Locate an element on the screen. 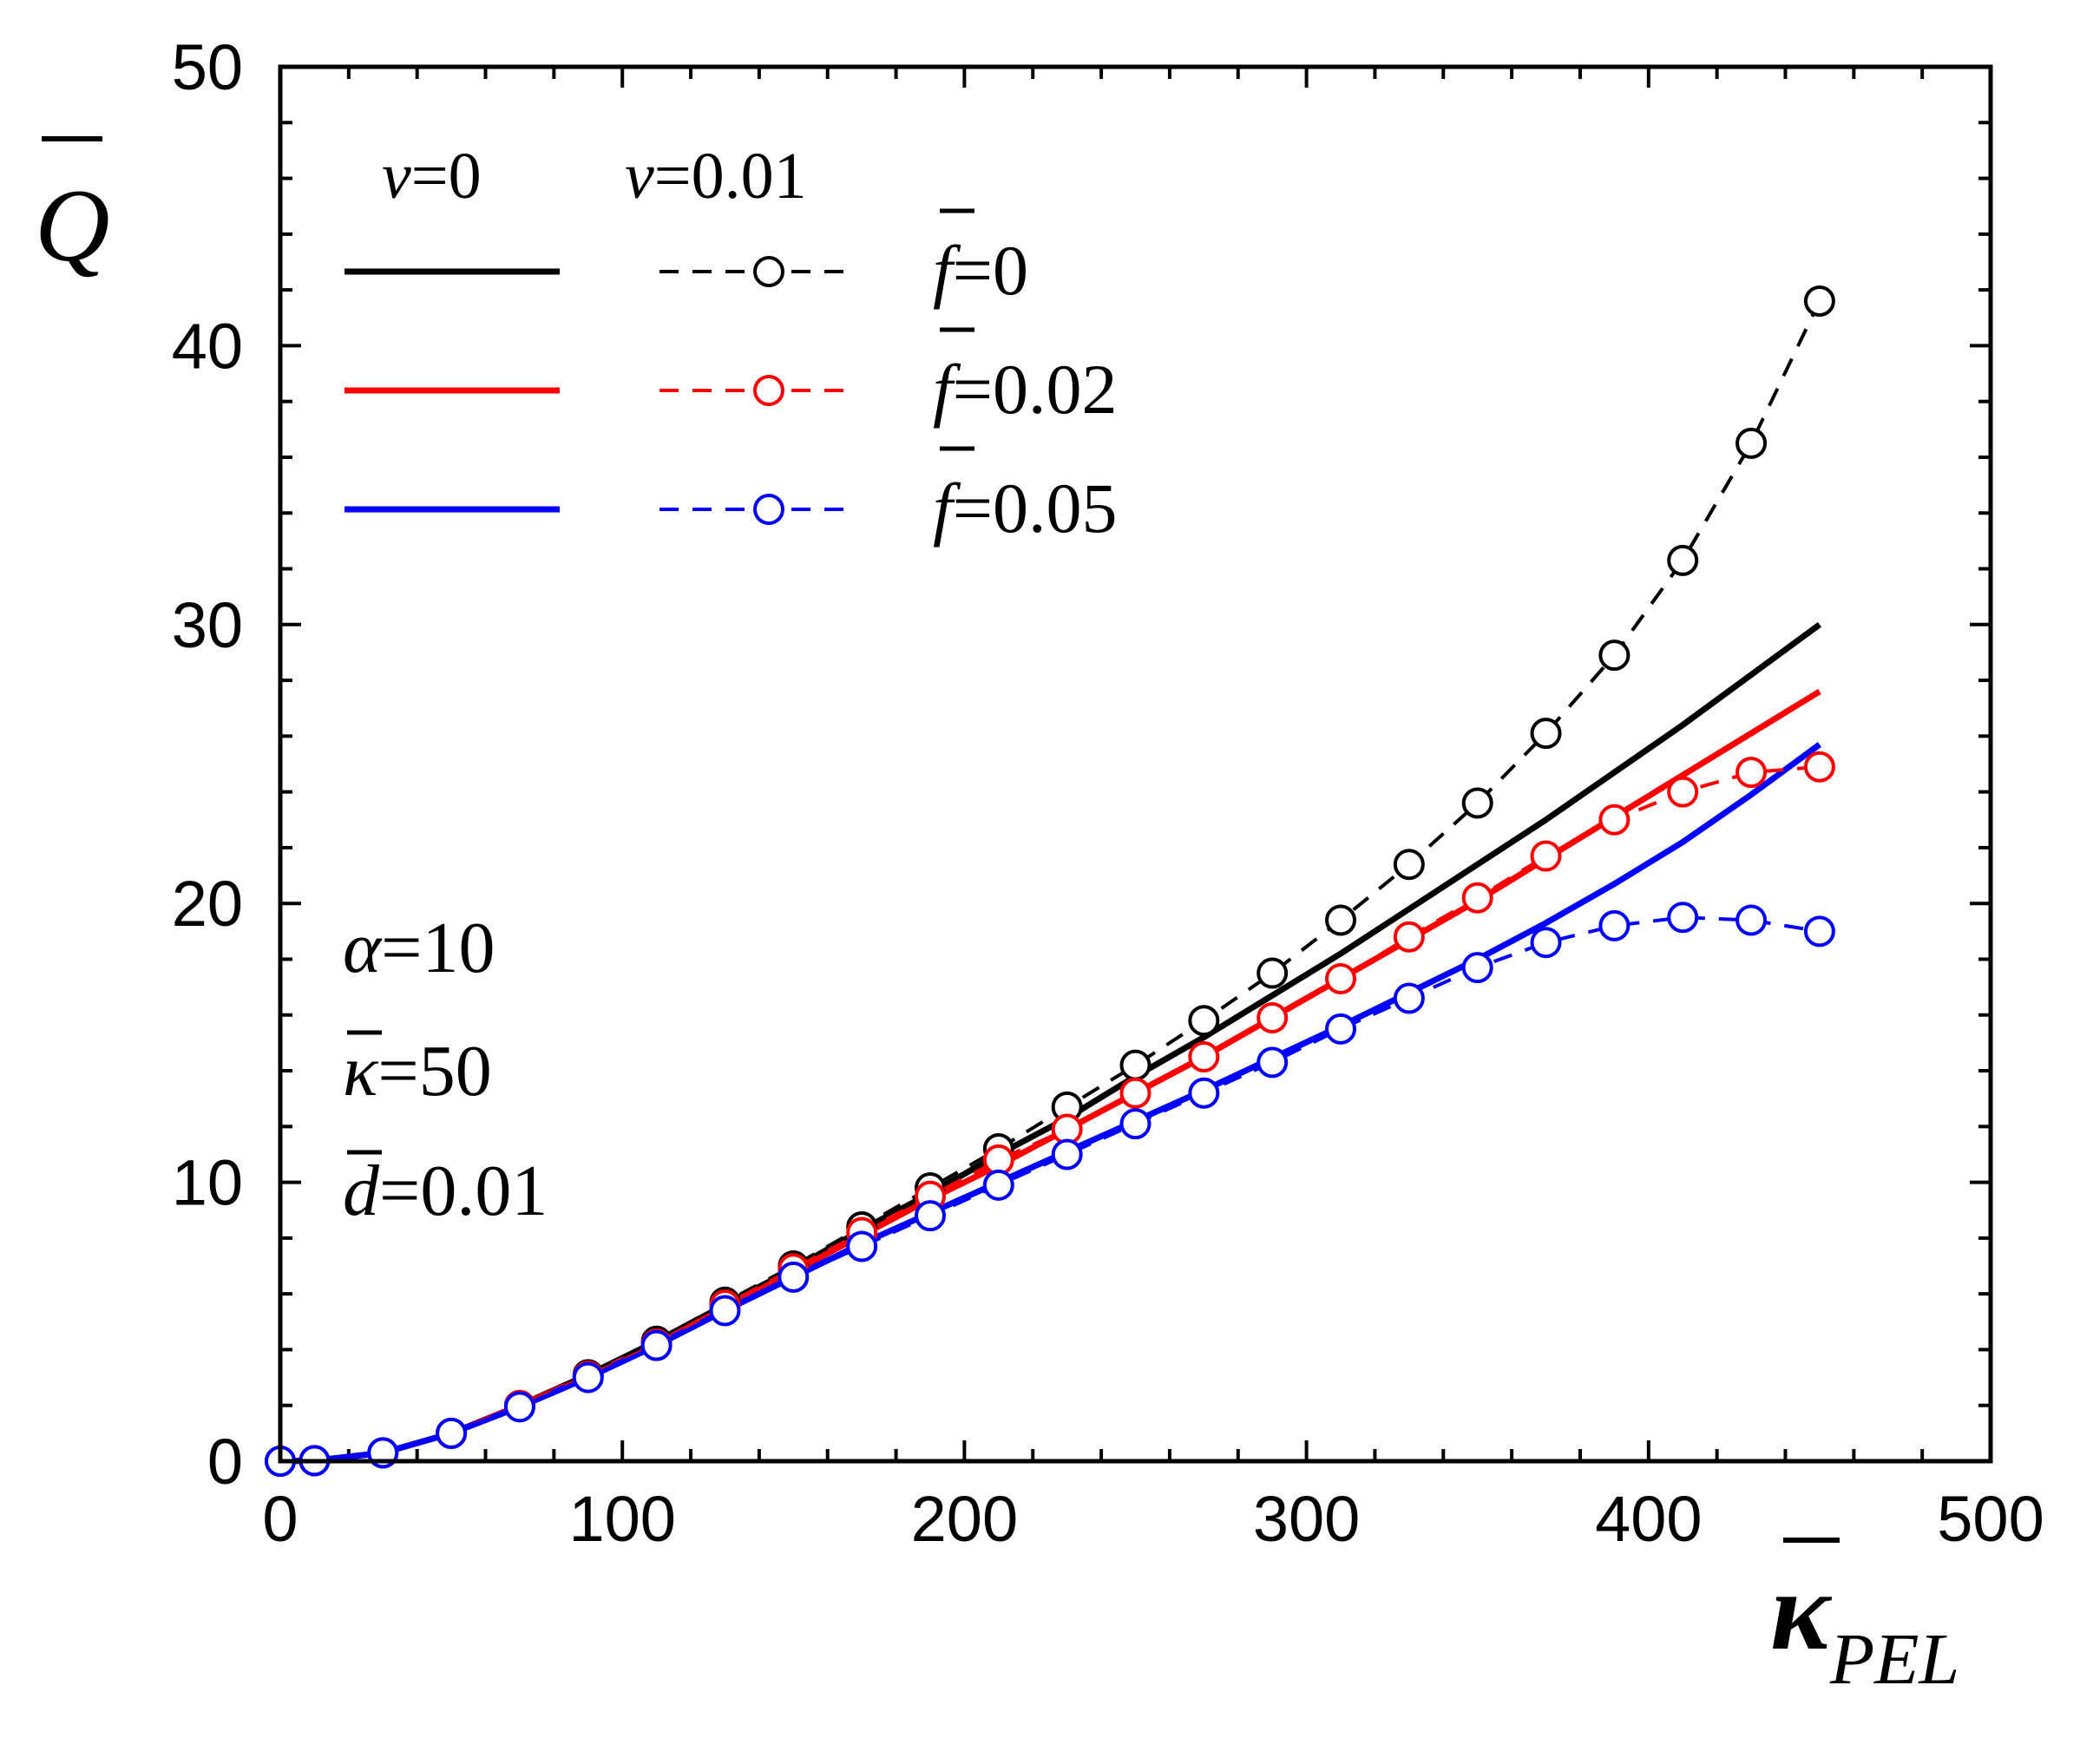 This screenshot has width=2080, height=1764. x-tick-label: 300 is located at coordinates (1306, 1519).